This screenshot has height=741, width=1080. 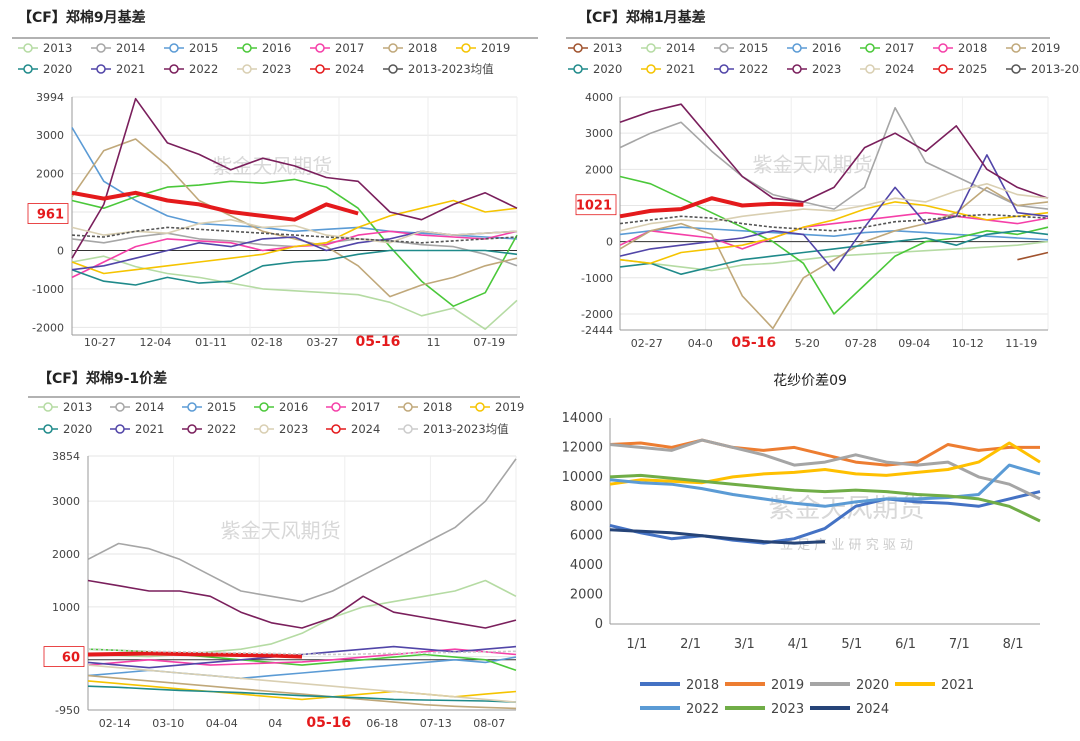 What do you see at coordinates (807, 343) in the screenshot?
I see `x-tick-label: 5-20` at bounding box center [807, 343].